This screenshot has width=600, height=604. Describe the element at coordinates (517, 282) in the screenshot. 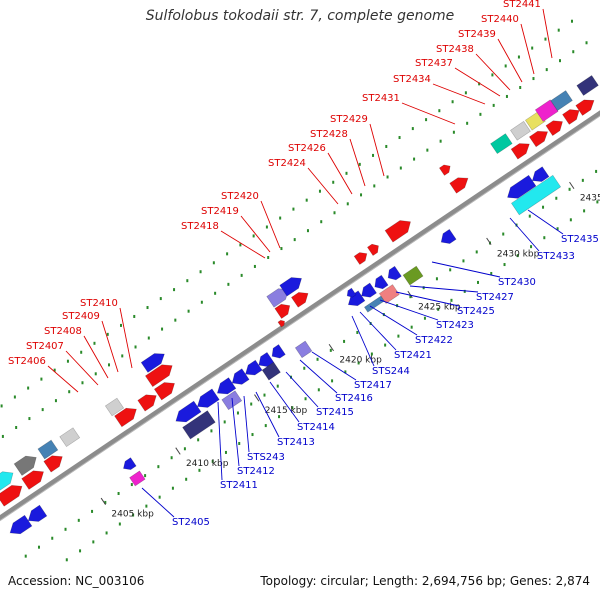

I see `reverse-gene-label: ST2430` at that location.